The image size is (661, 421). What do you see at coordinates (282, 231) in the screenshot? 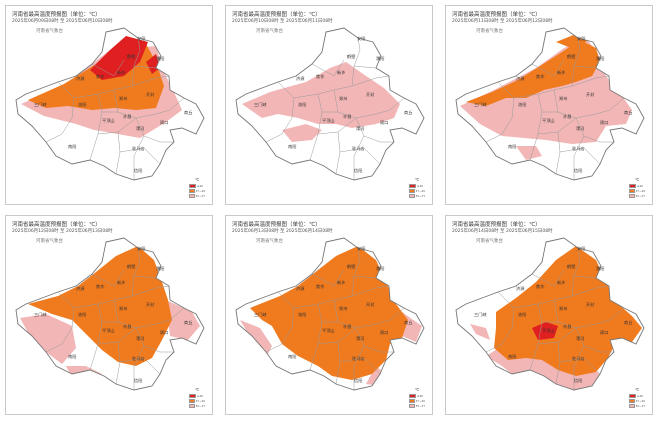
I see `panel-date-range: 2025年06月13日08时 至 2025年06月14日08时` at bounding box center [282, 231].